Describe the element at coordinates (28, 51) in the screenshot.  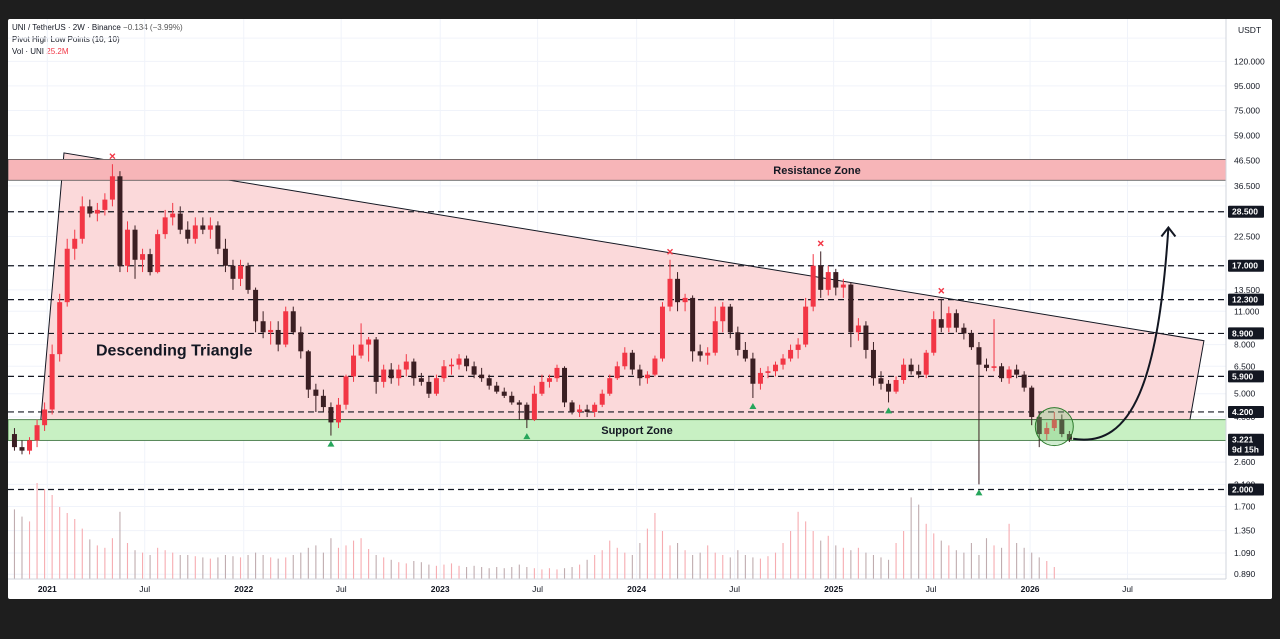
I see `volume-label: Vol · UNI` at that location.